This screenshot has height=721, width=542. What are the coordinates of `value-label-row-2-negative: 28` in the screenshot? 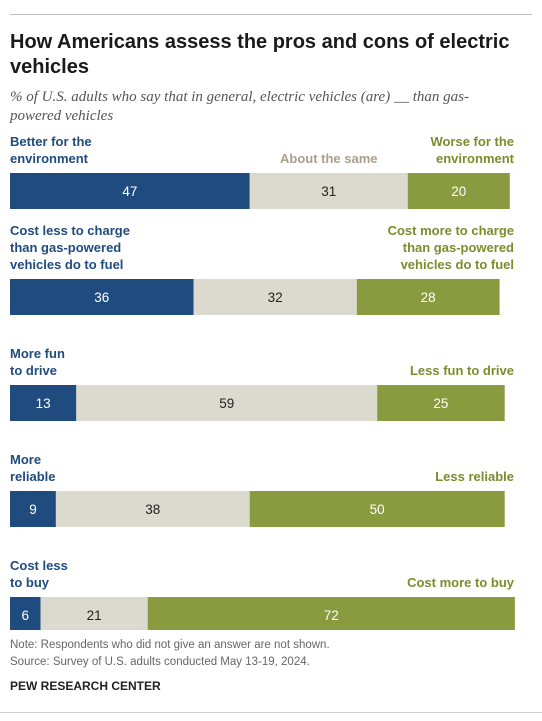 It's located at (428, 297).